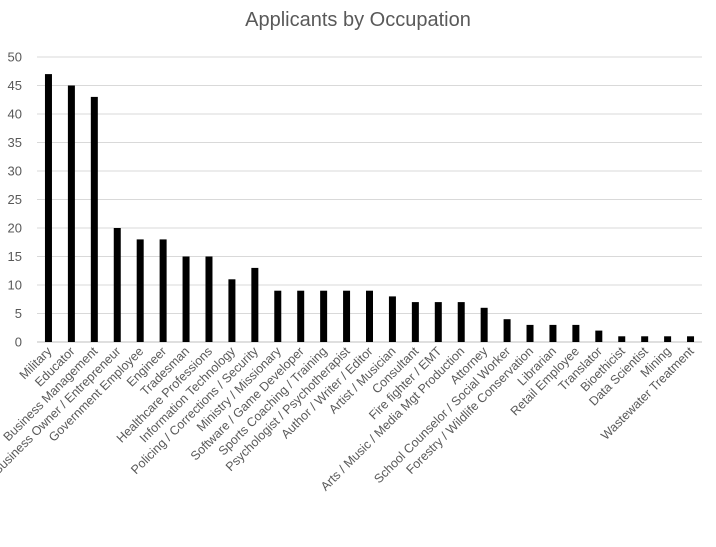  Describe the element at coordinates (15, 85) in the screenshot. I see `y-tick-label: 45` at that location.